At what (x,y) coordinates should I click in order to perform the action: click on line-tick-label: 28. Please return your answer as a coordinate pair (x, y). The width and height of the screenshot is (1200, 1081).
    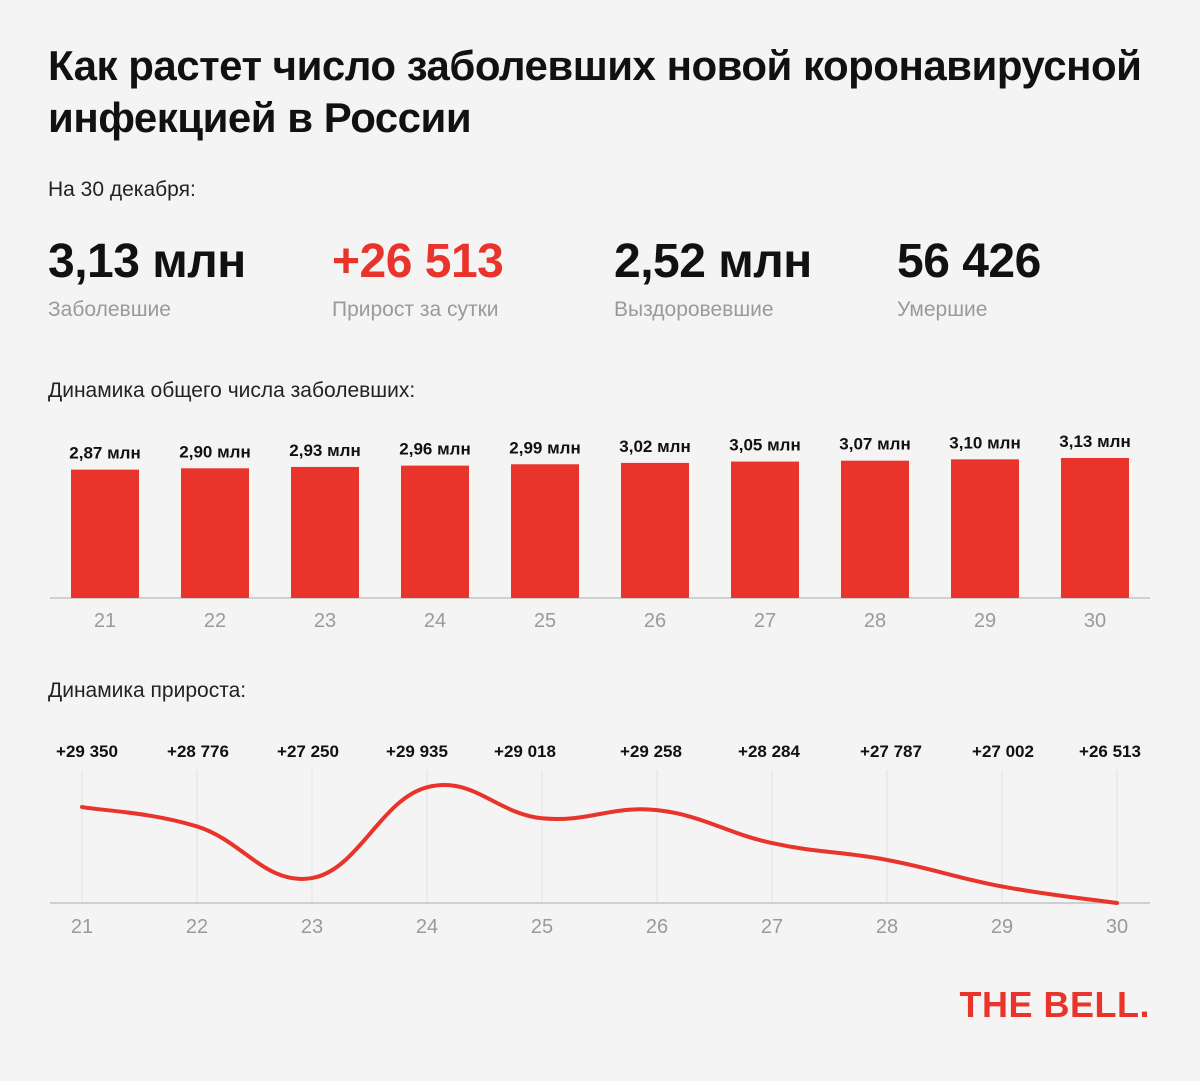
    Looking at the image, I should click on (887, 927).